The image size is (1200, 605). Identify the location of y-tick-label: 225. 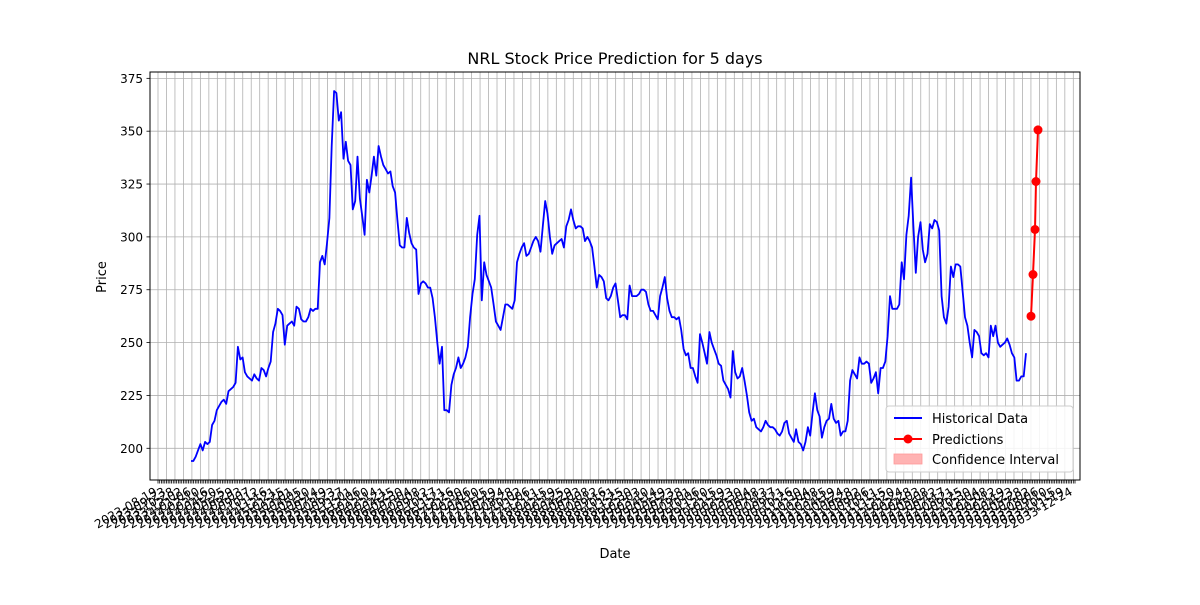
(131, 396).